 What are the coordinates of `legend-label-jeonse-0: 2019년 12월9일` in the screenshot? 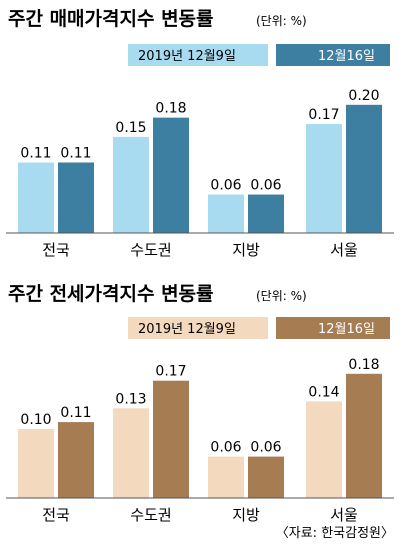 It's located at (187, 329).